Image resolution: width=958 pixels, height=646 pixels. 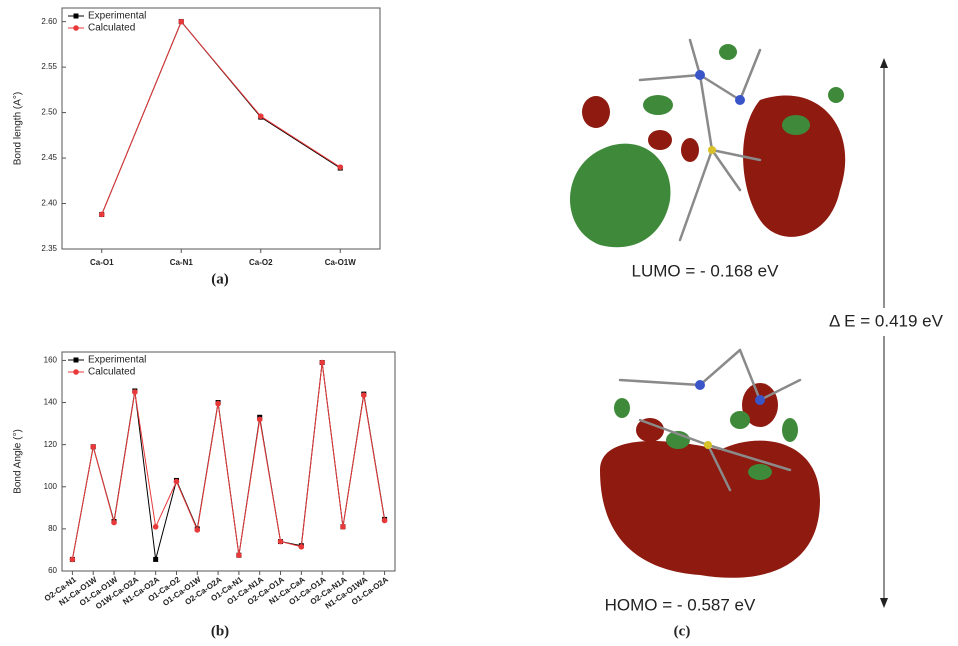 What do you see at coordinates (49, 66) in the screenshot?
I see `y-tick-label: 2.55` at bounding box center [49, 66].